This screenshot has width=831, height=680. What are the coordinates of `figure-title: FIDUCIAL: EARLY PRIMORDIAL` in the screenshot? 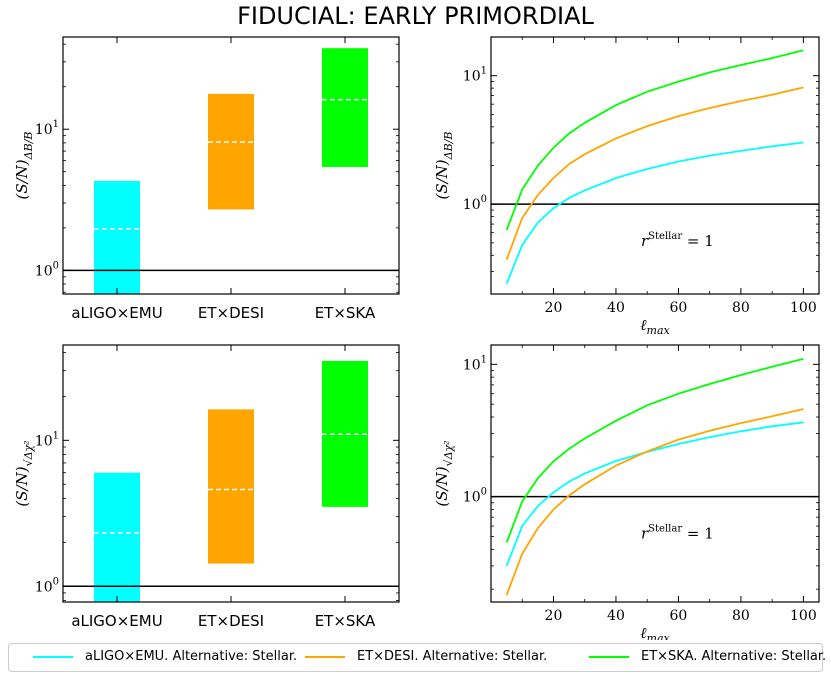 It's located at (415, 16).